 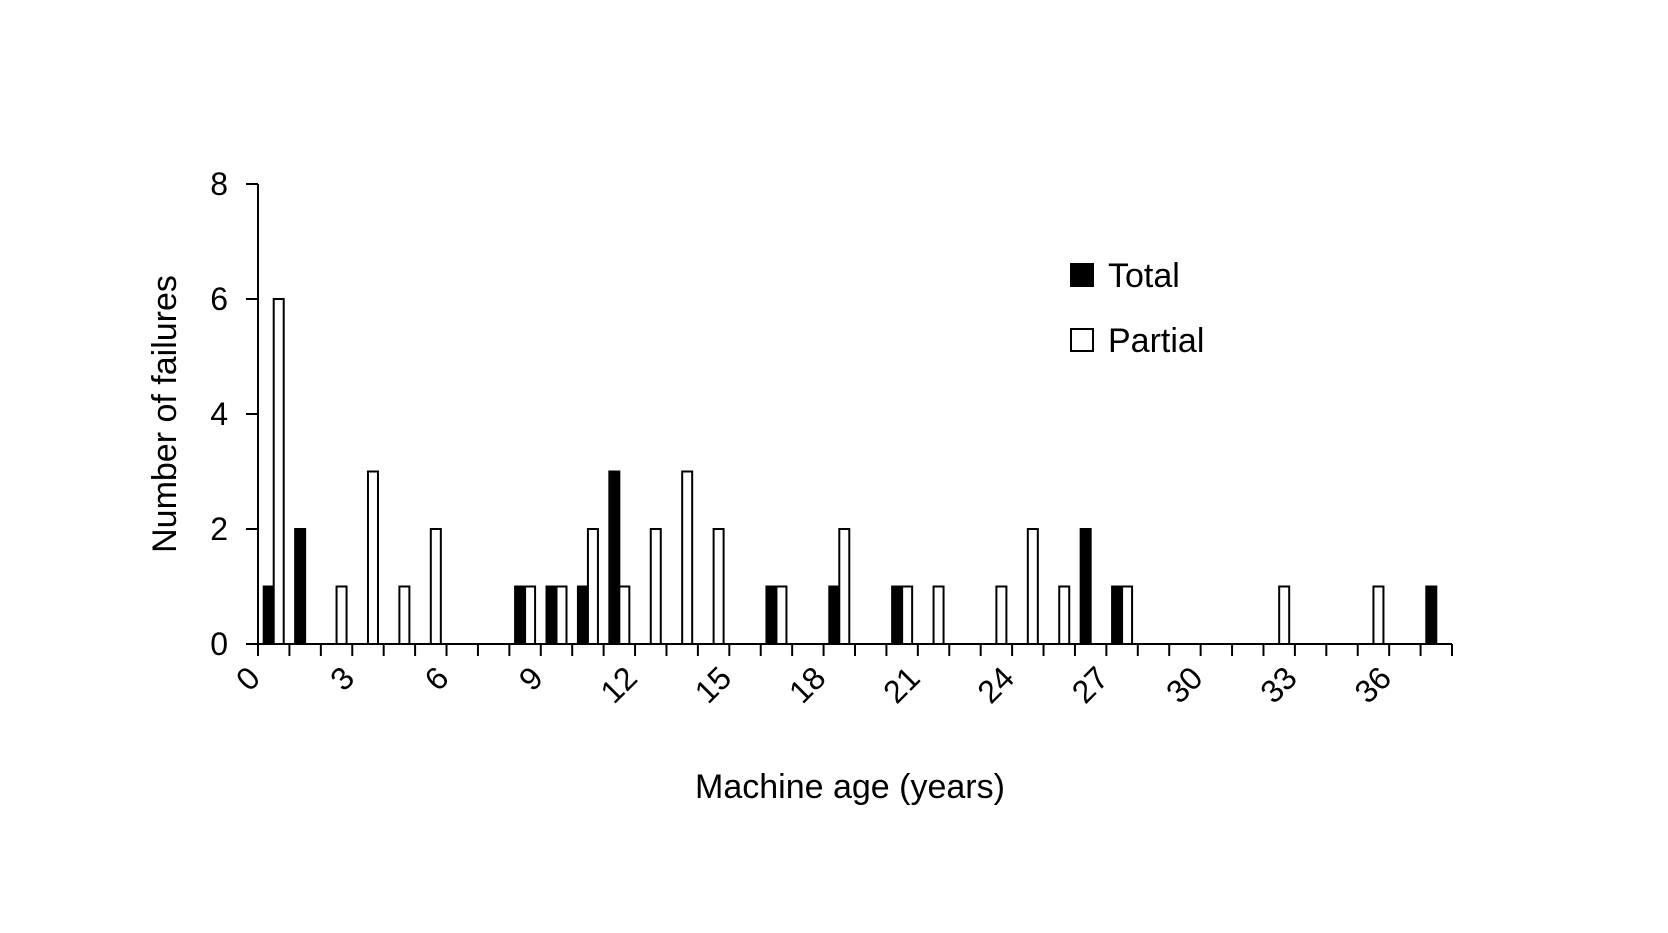 I want to click on x-tick-label: 12, so click(x=618, y=684).